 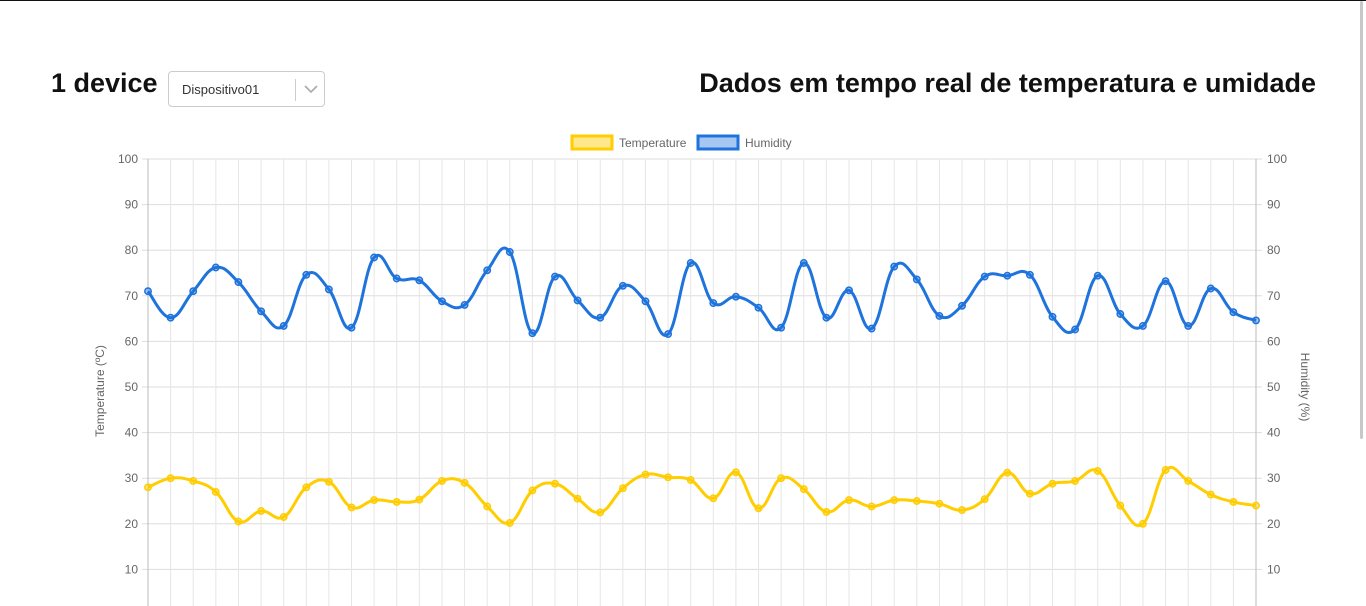 I want to click on chevron-down-icon, so click(x=311, y=89).